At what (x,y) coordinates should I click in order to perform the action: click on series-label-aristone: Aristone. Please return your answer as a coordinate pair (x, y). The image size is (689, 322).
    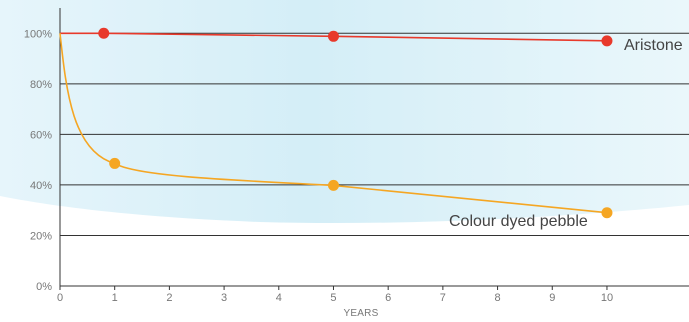
    Looking at the image, I should click on (653, 45).